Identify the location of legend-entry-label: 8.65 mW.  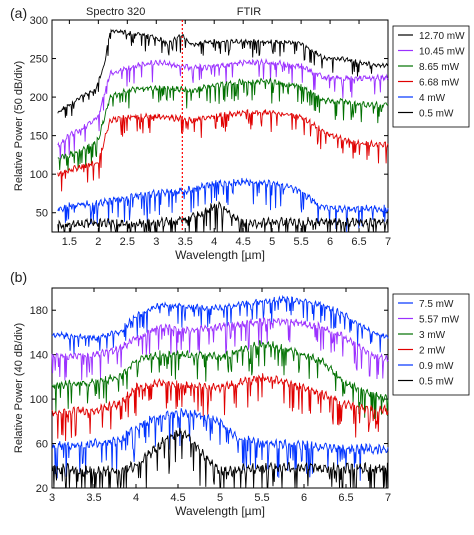
(439, 67).